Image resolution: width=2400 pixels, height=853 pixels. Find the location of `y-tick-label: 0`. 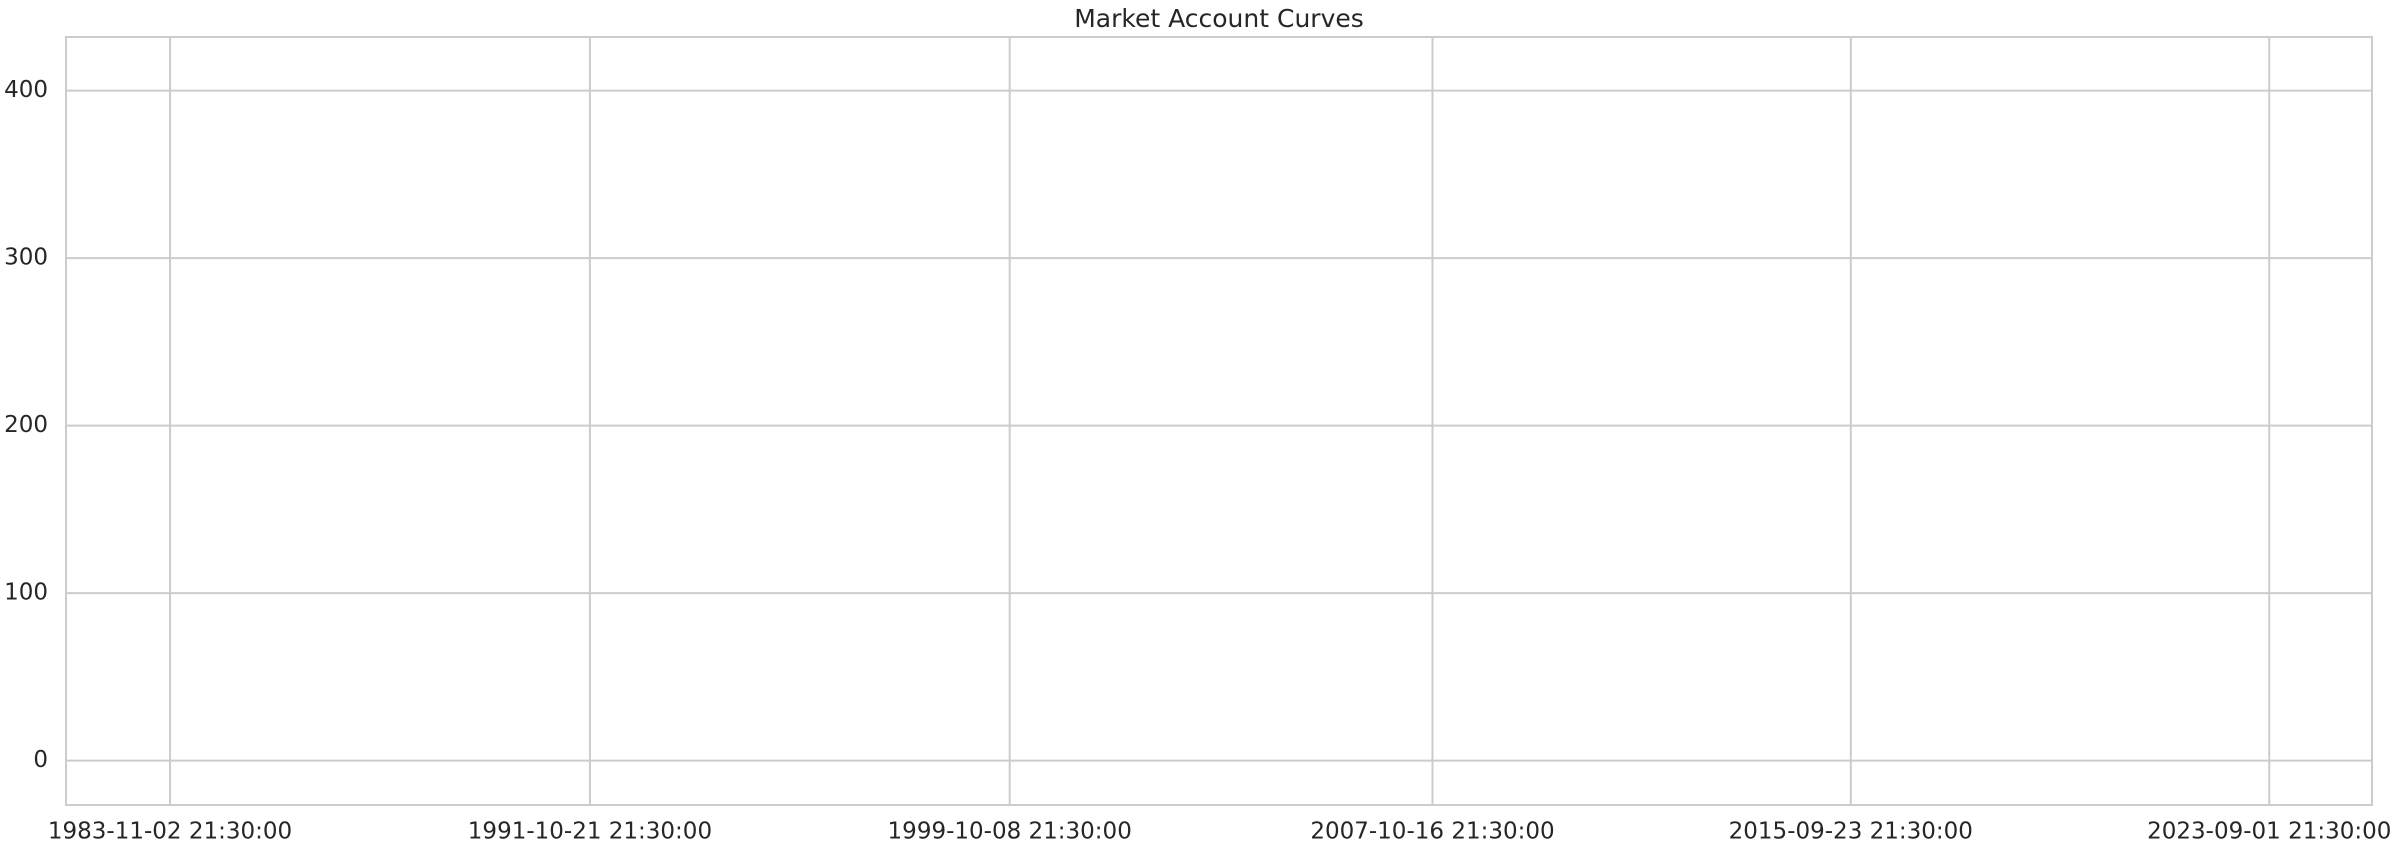

y-tick-label: 0 is located at coordinates (40, 760).